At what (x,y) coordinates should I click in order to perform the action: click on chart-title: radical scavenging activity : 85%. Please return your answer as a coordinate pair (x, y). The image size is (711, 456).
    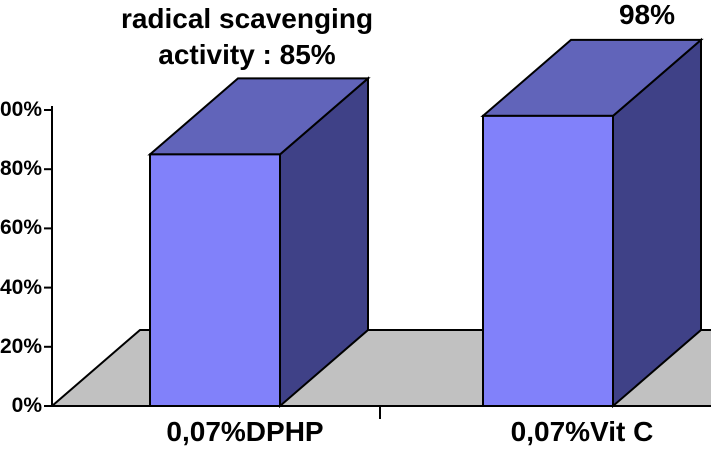
    Looking at the image, I should click on (247, 37).